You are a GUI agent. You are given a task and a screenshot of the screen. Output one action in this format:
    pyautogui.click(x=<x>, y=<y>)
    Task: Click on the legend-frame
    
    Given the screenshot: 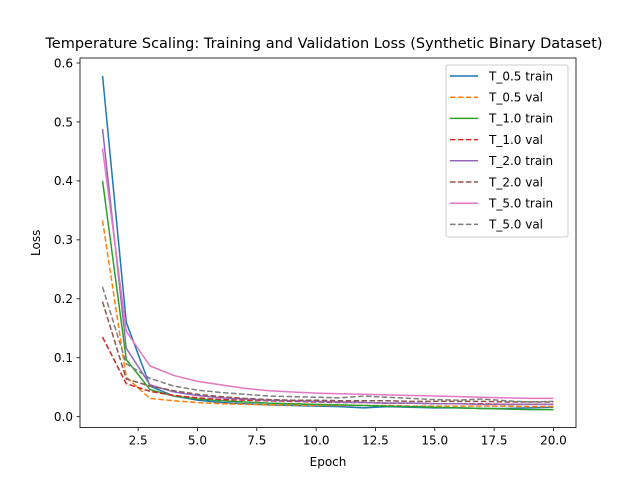 What is the action you would take?
    pyautogui.click(x=507, y=151)
    